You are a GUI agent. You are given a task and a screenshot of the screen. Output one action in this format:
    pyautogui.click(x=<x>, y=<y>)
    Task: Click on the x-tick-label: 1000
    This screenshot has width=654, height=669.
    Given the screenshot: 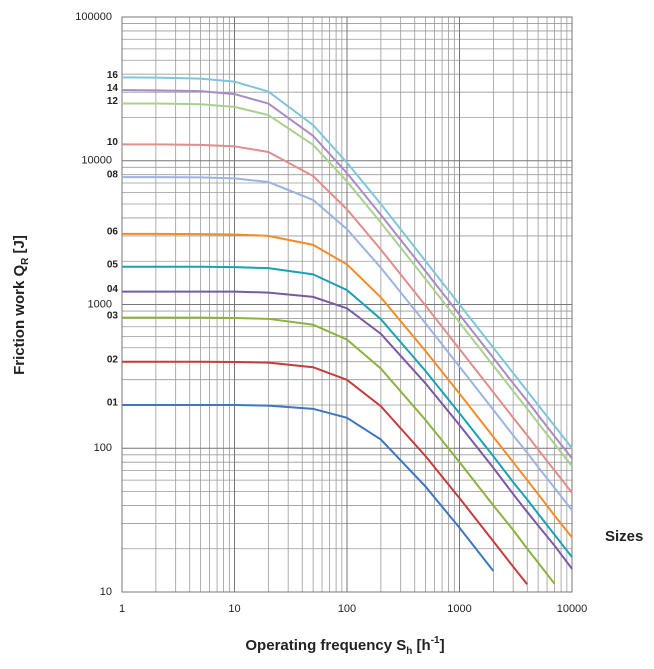 What is the action you would take?
    pyautogui.click(x=459, y=609)
    